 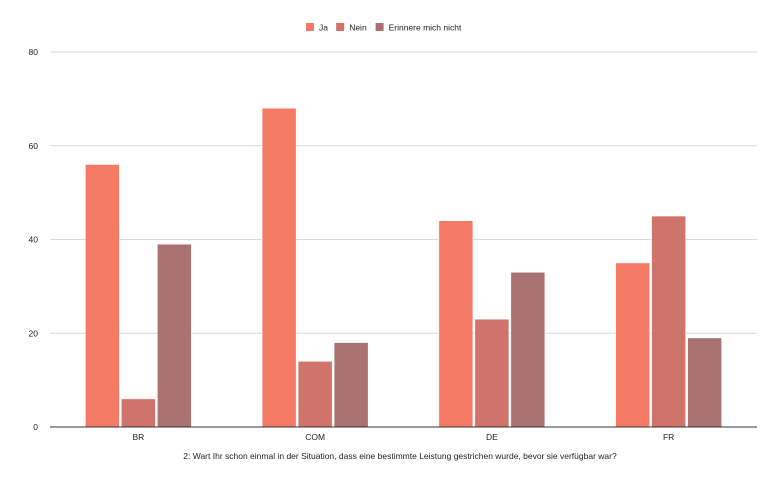 What do you see at coordinates (456, 324) in the screenshot?
I see `bar-de-ja` at bounding box center [456, 324].